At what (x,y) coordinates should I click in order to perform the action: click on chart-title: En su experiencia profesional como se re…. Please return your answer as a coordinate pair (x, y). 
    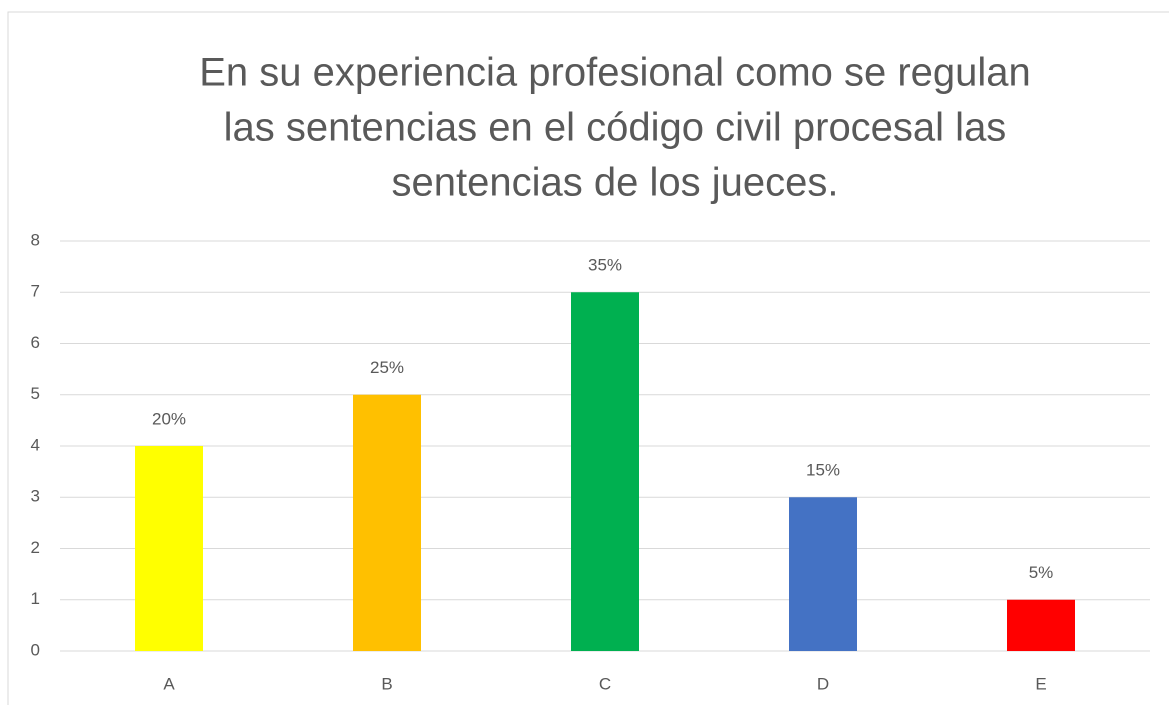
    Looking at the image, I should click on (615, 73).